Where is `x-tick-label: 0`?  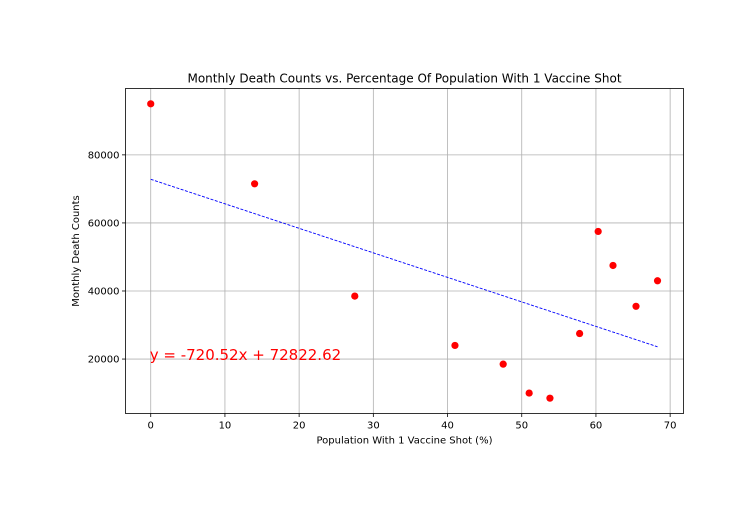
x-tick-label: 0 is located at coordinates (151, 426).